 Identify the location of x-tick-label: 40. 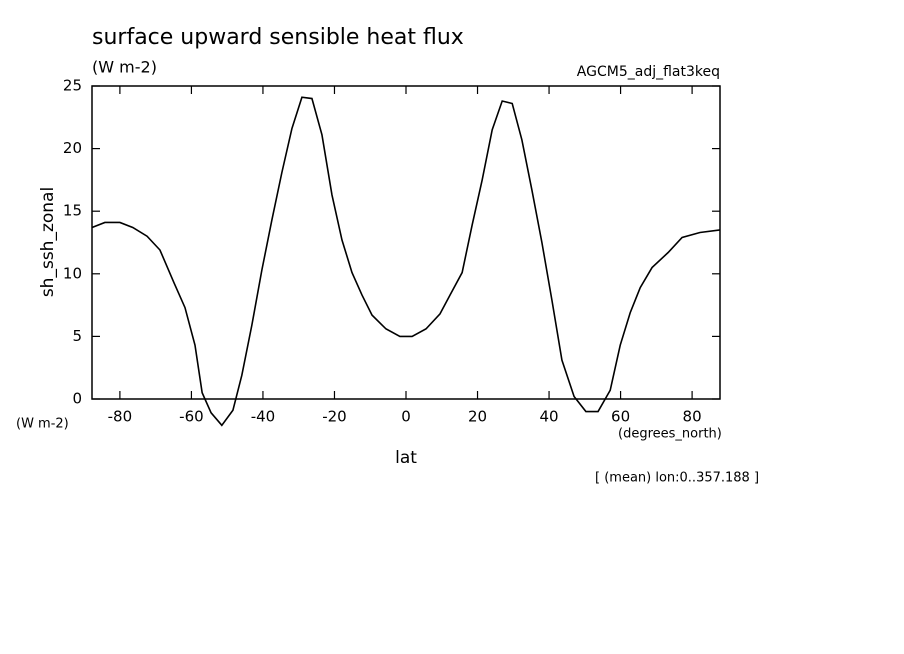
(549, 417).